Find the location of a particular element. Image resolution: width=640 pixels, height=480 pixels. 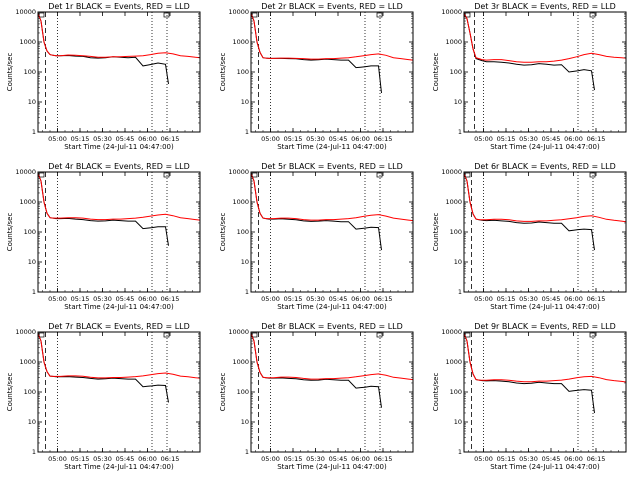

chart-title: Det 2r BLACK = Events, RED = LLD is located at coordinates (332, 6).